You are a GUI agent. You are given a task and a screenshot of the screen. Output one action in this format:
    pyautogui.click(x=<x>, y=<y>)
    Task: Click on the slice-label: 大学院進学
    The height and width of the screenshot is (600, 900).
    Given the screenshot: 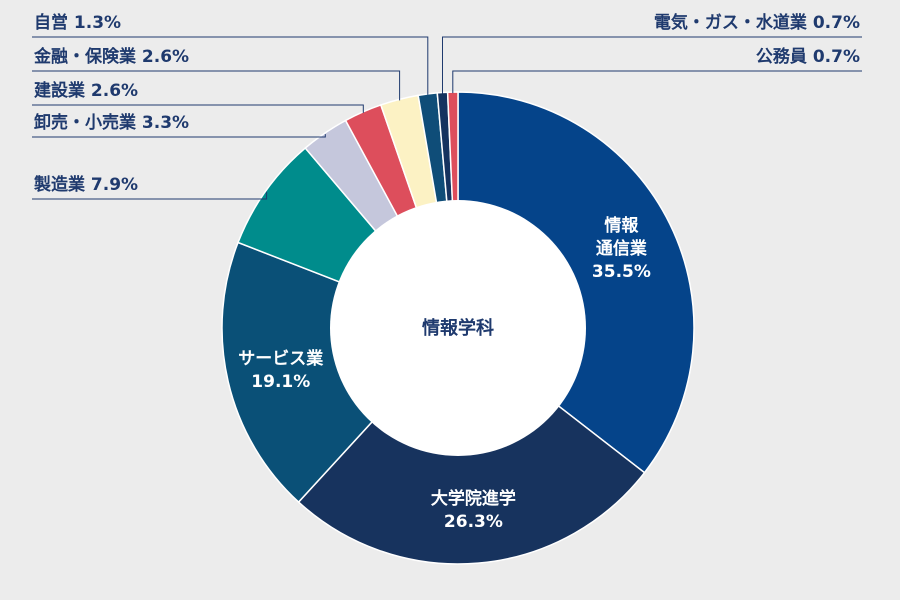 What is the action you would take?
    pyautogui.click(x=473, y=498)
    